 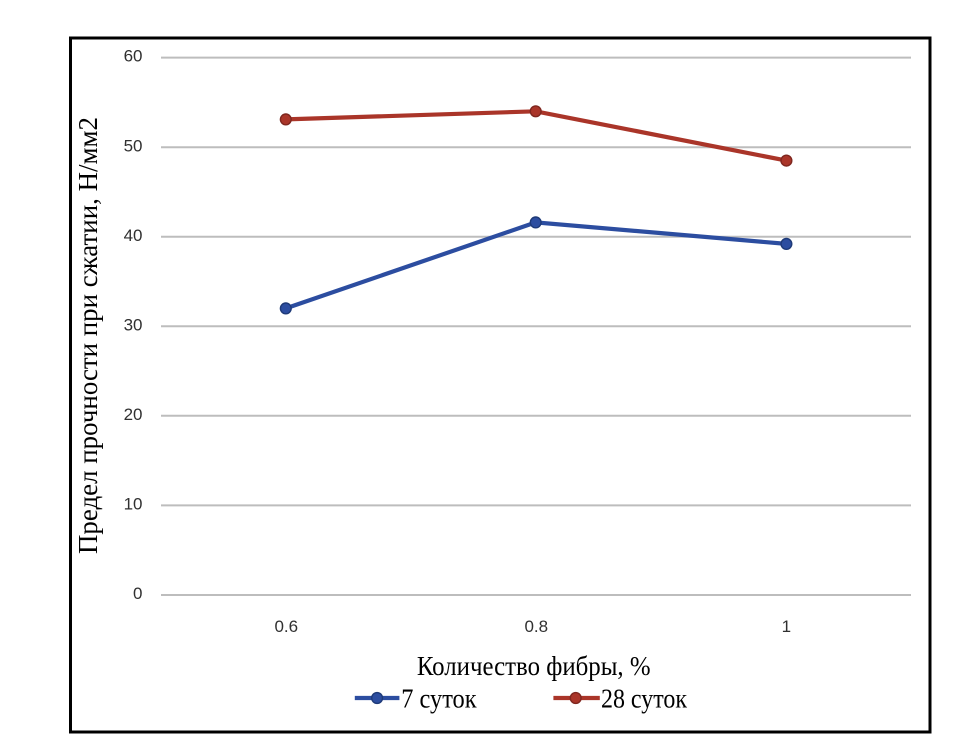 What do you see at coordinates (133, 235) in the screenshot?
I see `svg-text: 40` at bounding box center [133, 235].